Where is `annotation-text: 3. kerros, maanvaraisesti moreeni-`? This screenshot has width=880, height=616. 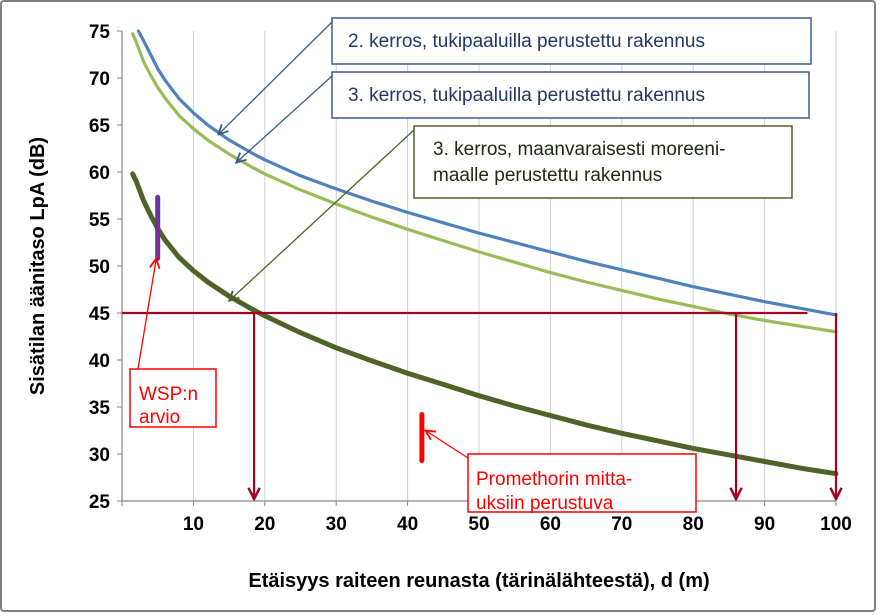 annotation-text: 3. kerros, maanvaraisesti moreeni- is located at coordinates (579, 149).